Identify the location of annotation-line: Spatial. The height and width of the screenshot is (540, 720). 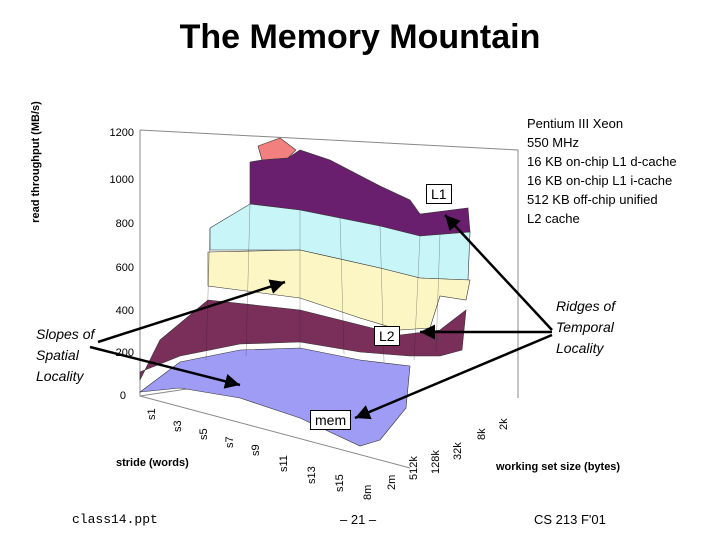
(57, 355).